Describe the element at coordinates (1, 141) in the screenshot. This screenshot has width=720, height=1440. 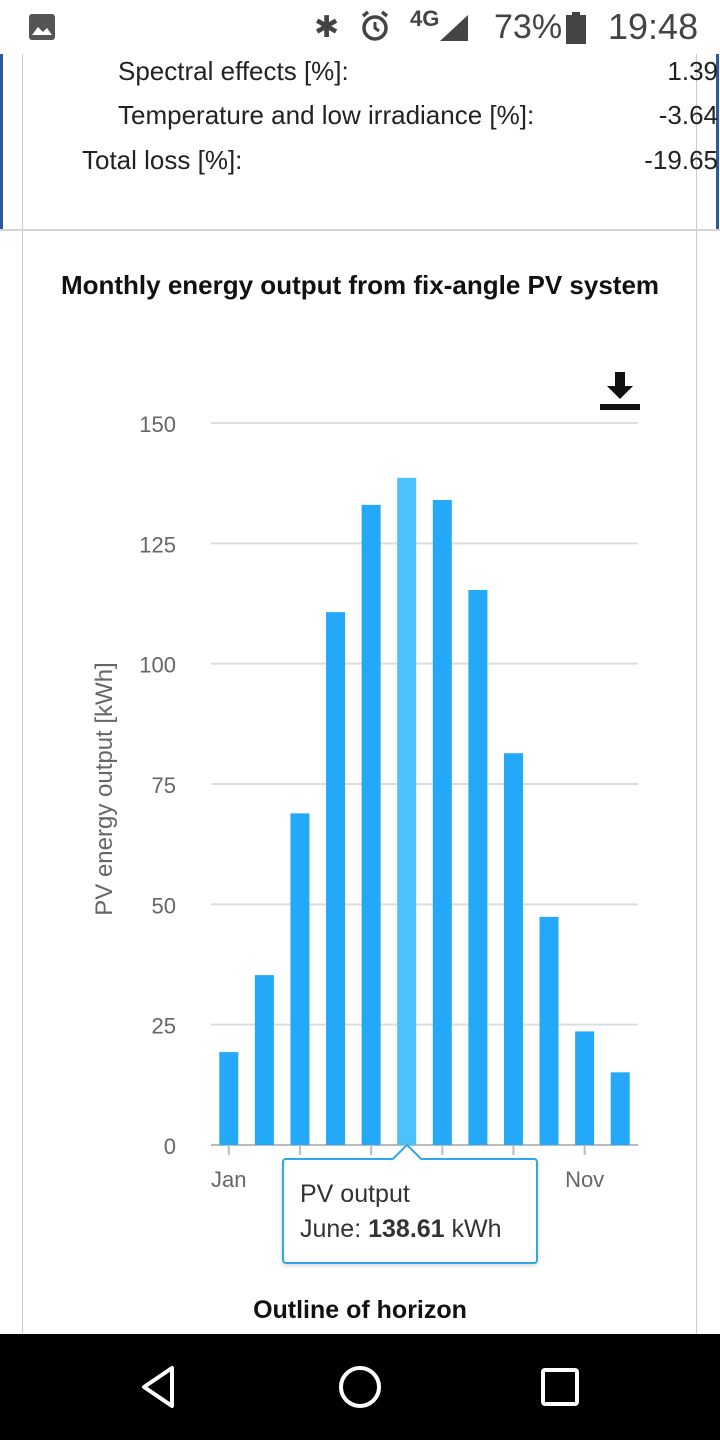
I see `page-edge-left` at that location.